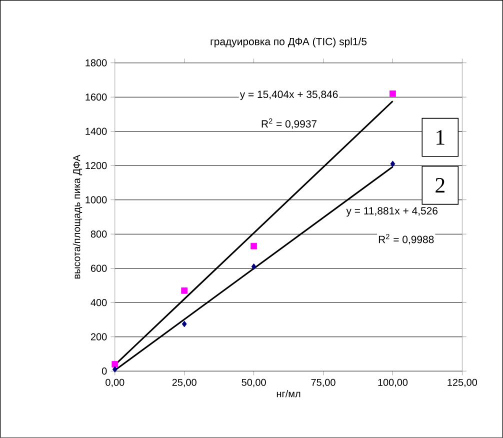 The width and height of the screenshot is (503, 438). Describe the element at coordinates (393, 383) in the screenshot. I see `x-tick-label: 100,00` at that location.